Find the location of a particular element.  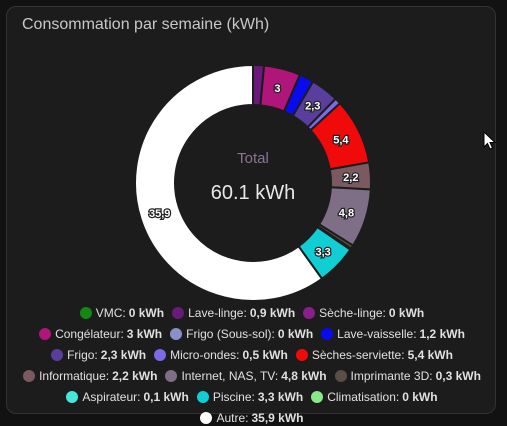

legend-label: Aspirateur: is located at coordinates (111, 396).